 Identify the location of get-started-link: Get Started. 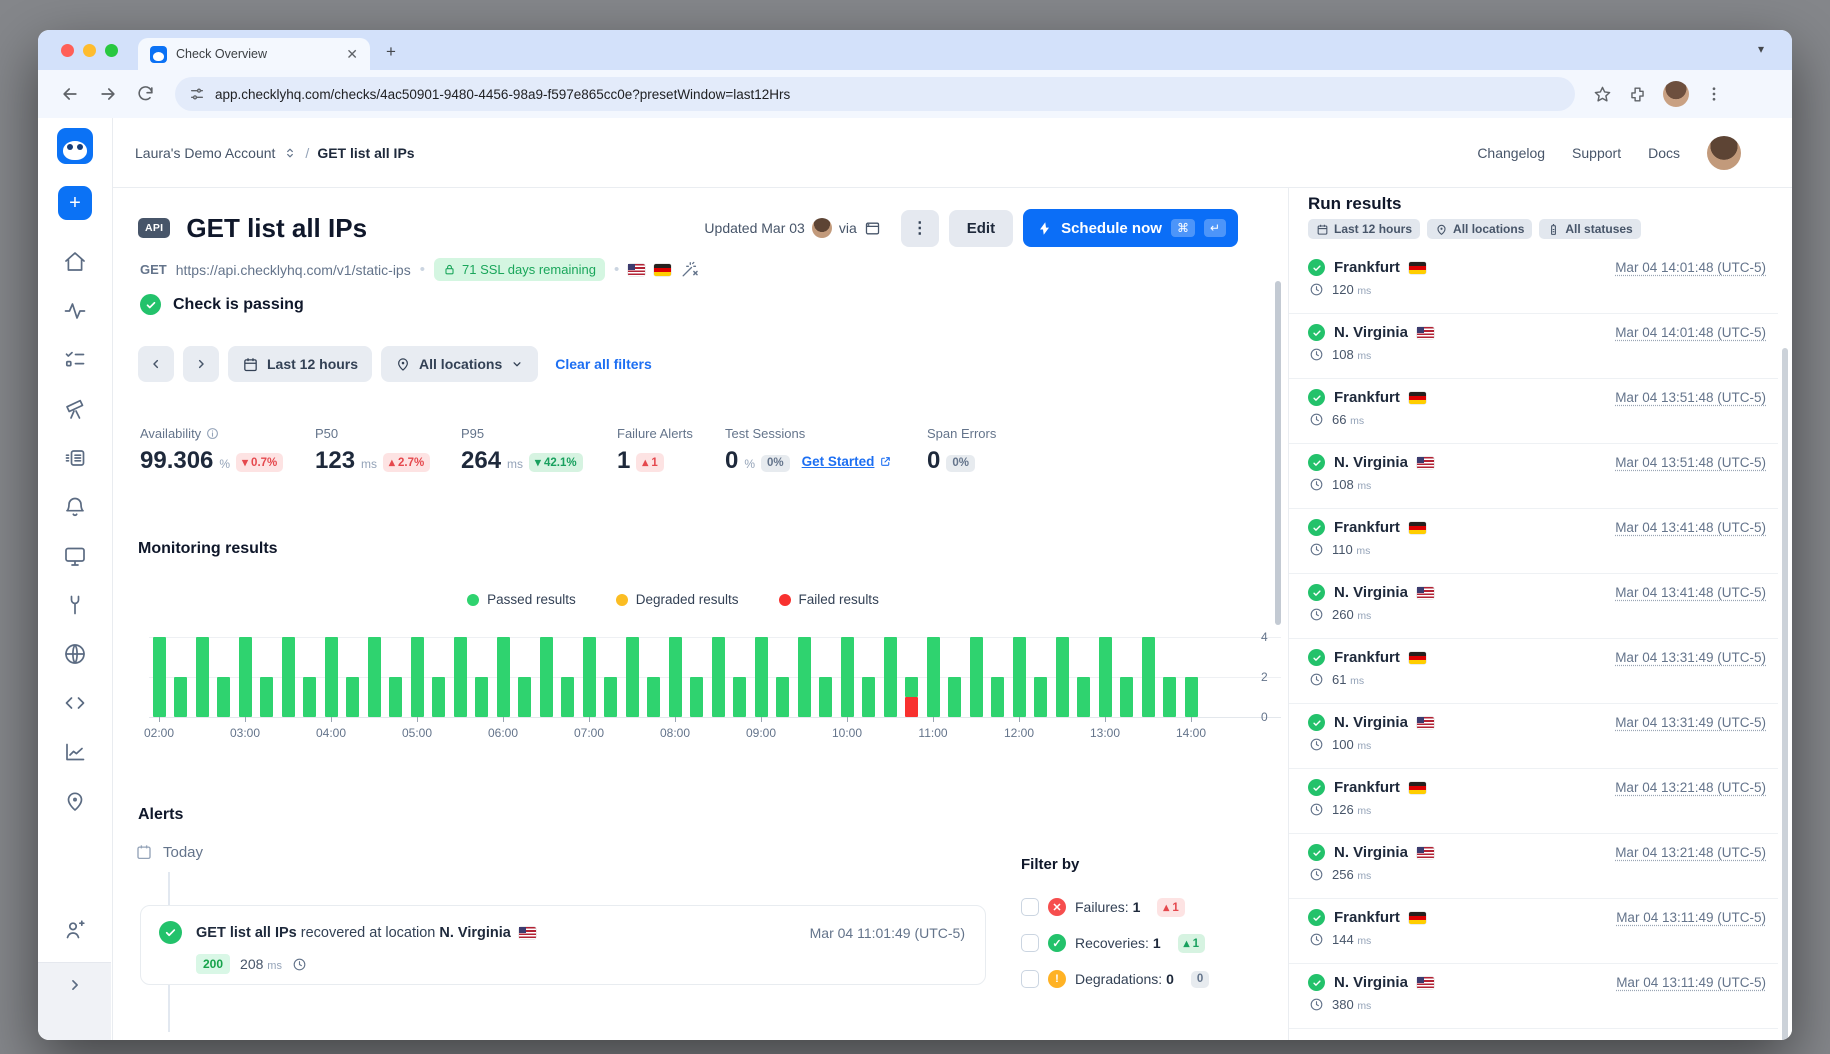
(847, 461).